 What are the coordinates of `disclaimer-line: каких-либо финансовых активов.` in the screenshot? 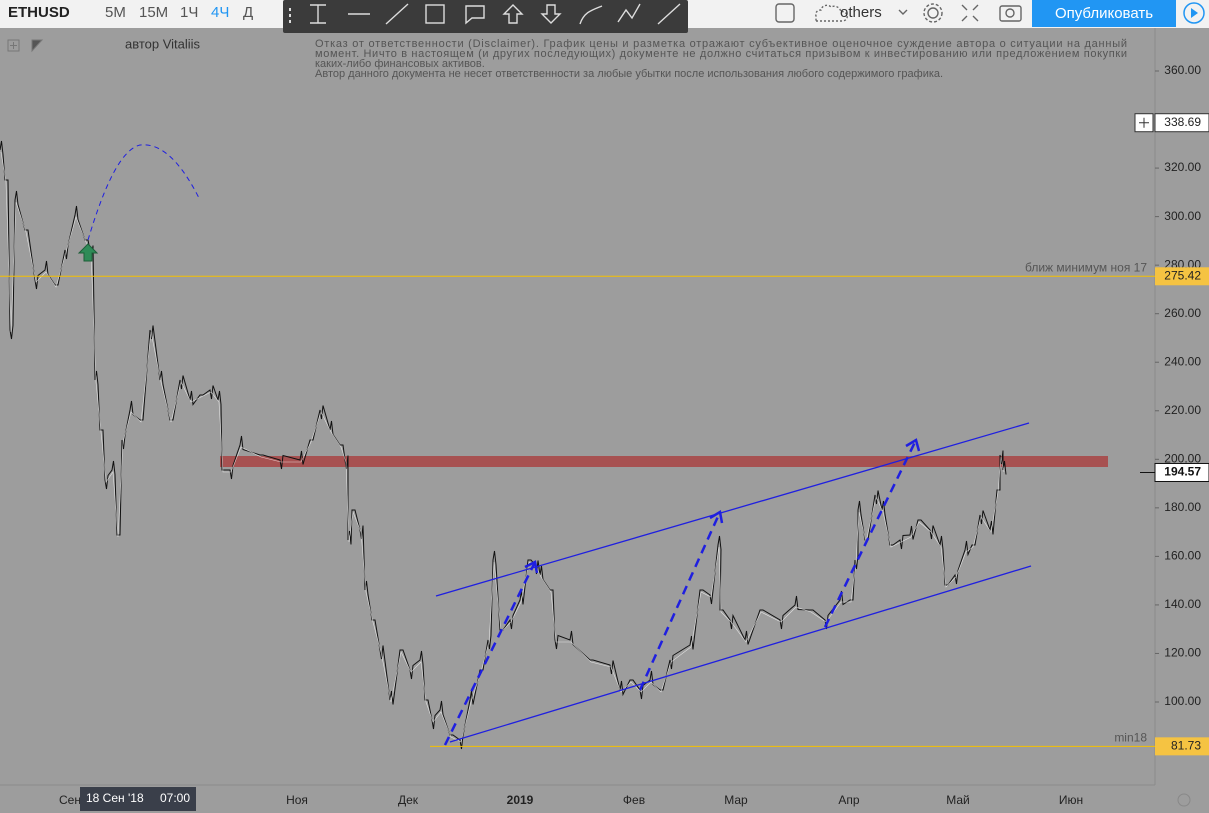 It's located at (400, 64).